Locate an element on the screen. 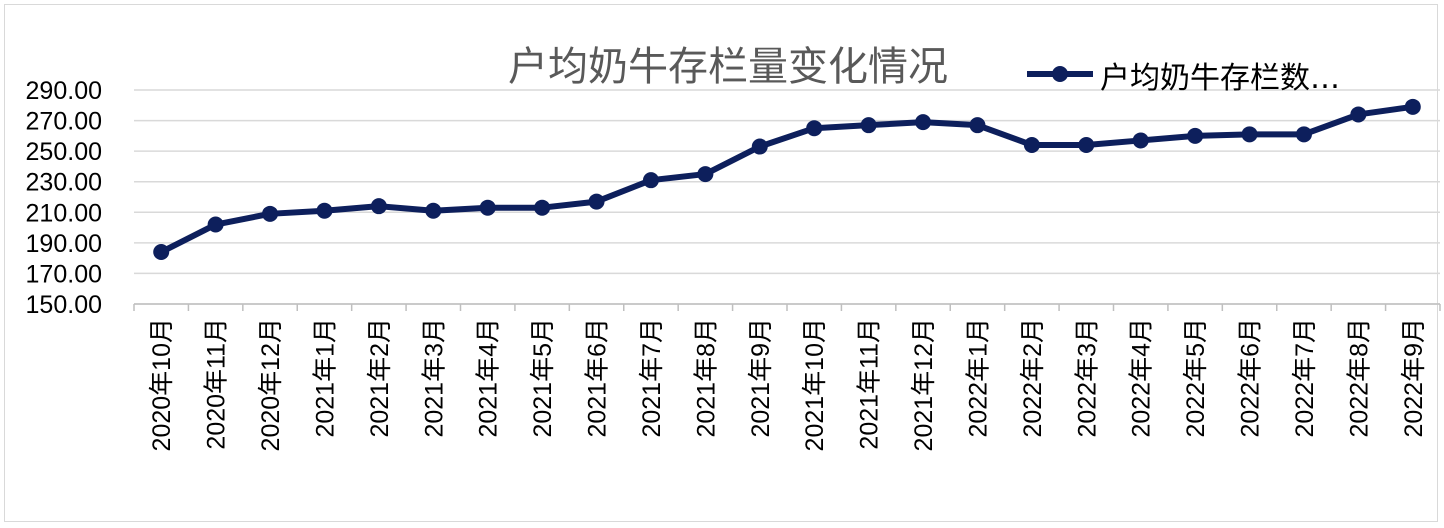 Image resolution: width=1444 pixels, height=528 pixels. x-tick-label: 2022年9月 is located at coordinates (1414, 378).